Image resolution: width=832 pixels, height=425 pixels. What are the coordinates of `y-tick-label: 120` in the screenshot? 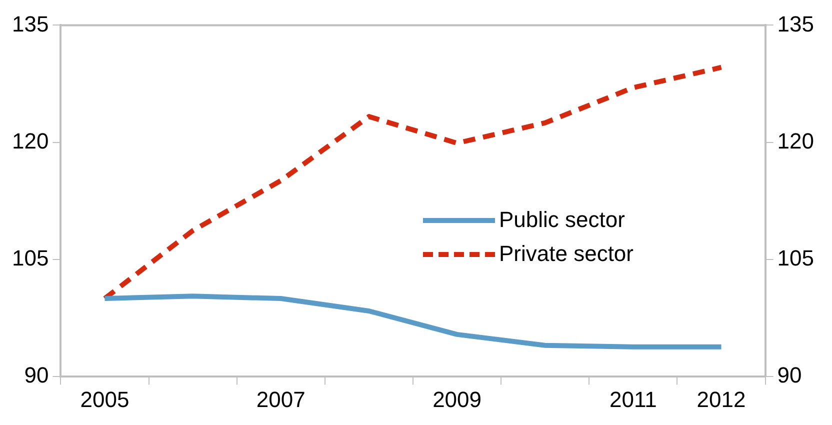 It's located at (30, 141).